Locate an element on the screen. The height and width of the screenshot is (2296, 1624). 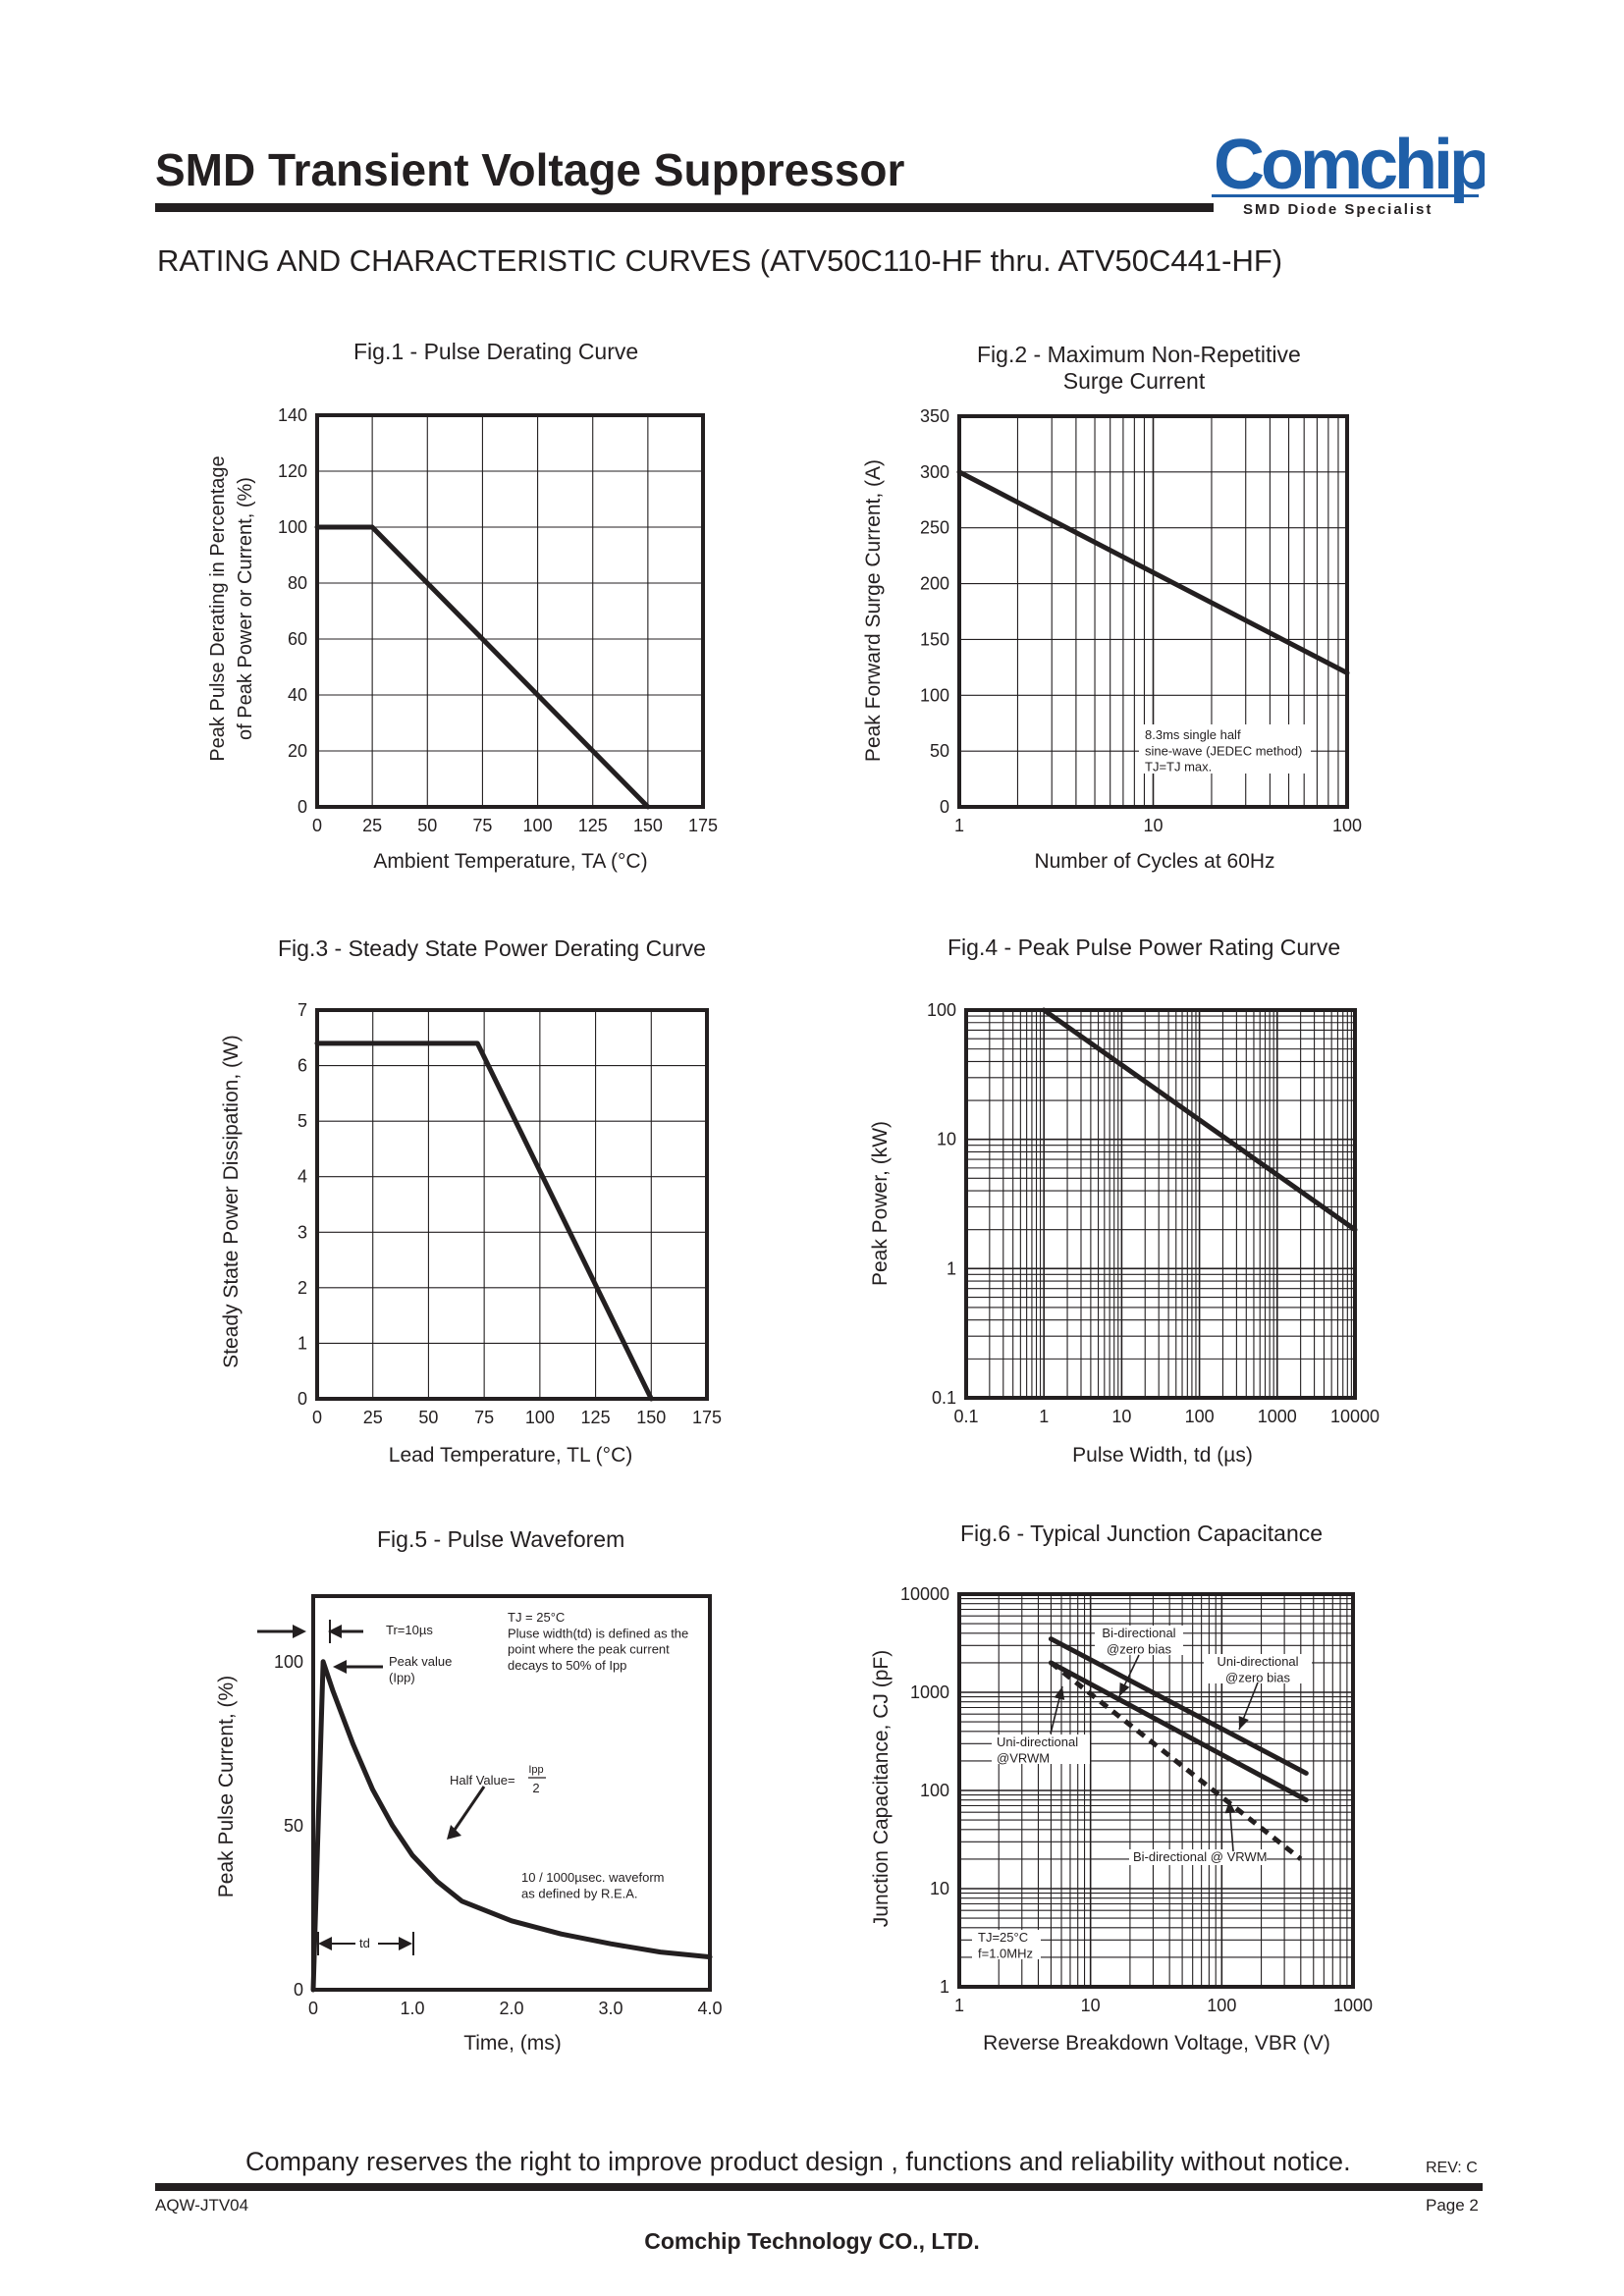
fig2-ytick-label: 0 is located at coordinates (944, 807).